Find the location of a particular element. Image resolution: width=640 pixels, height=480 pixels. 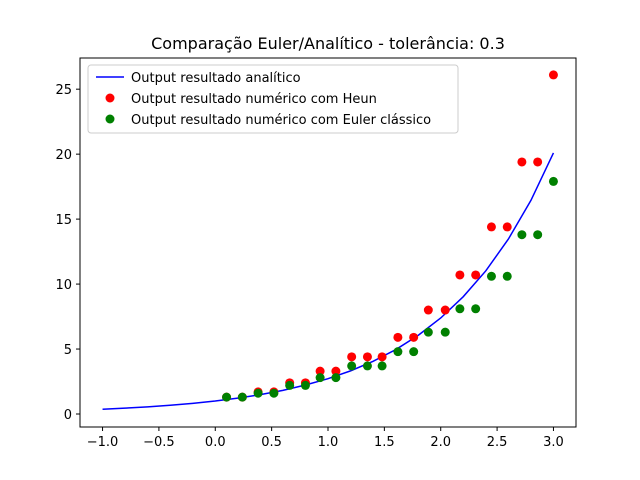

x-tick-label: 1.5 is located at coordinates (384, 442).